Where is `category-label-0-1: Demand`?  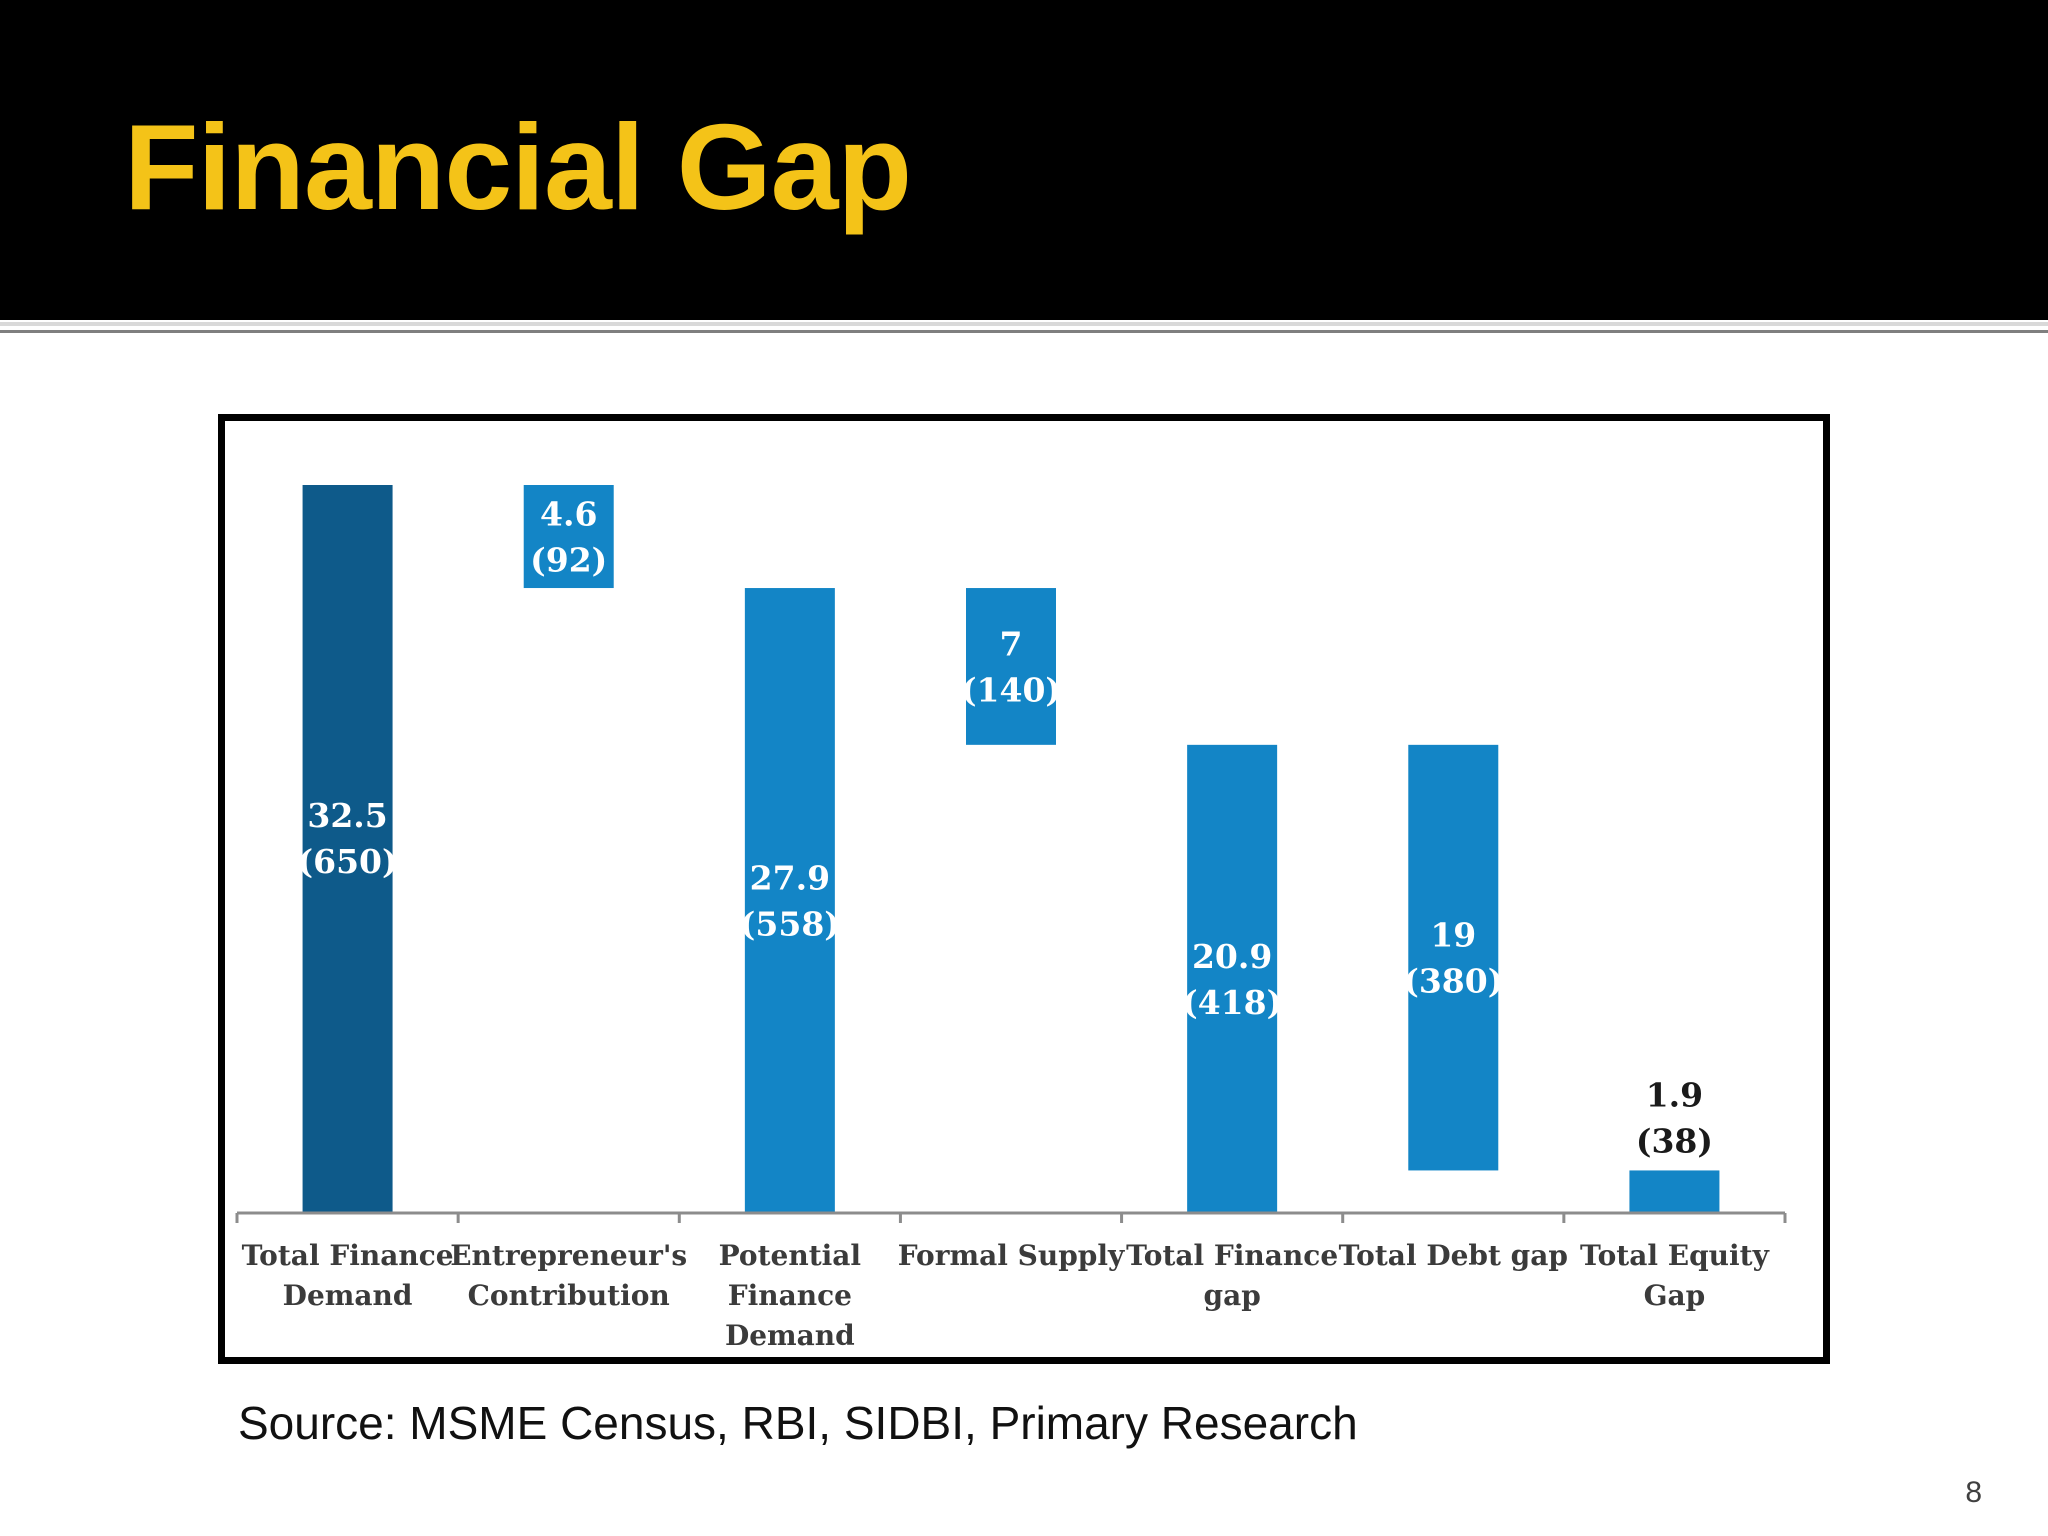
category-label-0-1: Demand is located at coordinates (348, 1295).